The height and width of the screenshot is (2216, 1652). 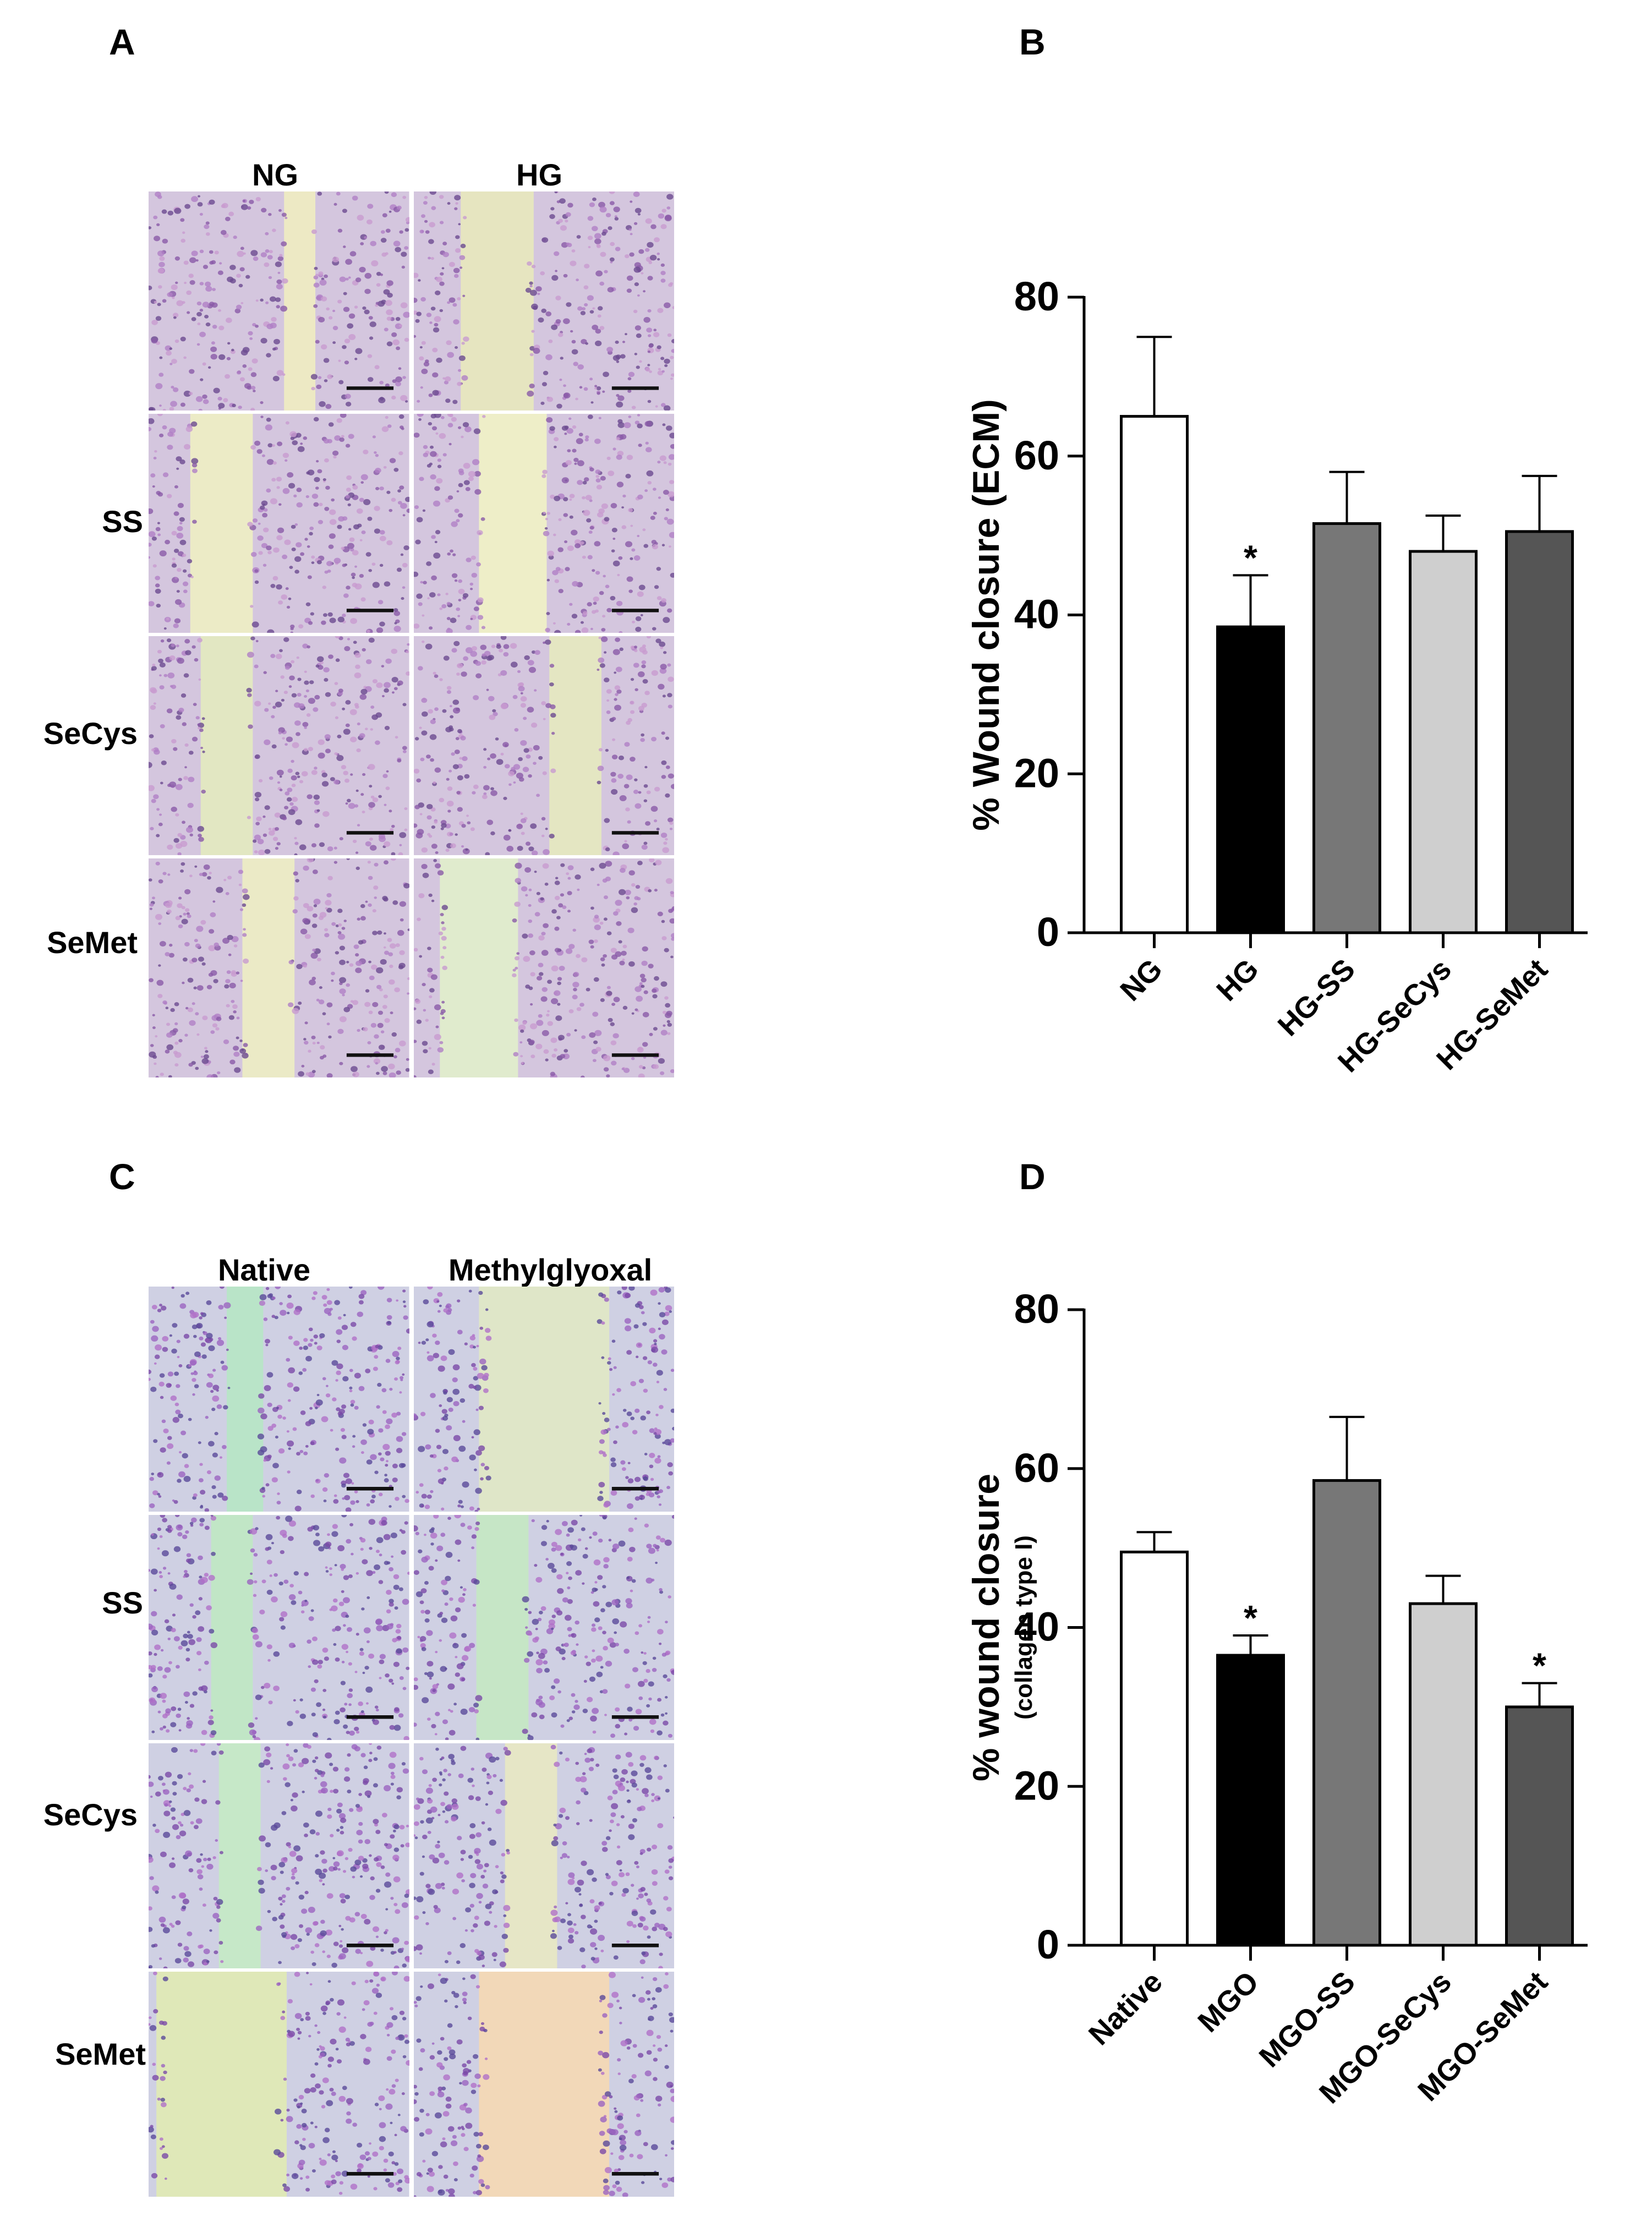 What do you see at coordinates (1036, 296) in the screenshot?
I see `chart-b-y-tick-label: 80` at bounding box center [1036, 296].